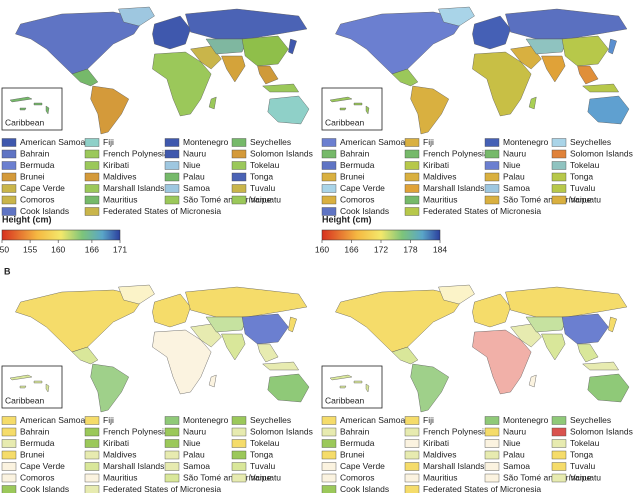  I want to click on legend-label: Palau, so click(514, 176).